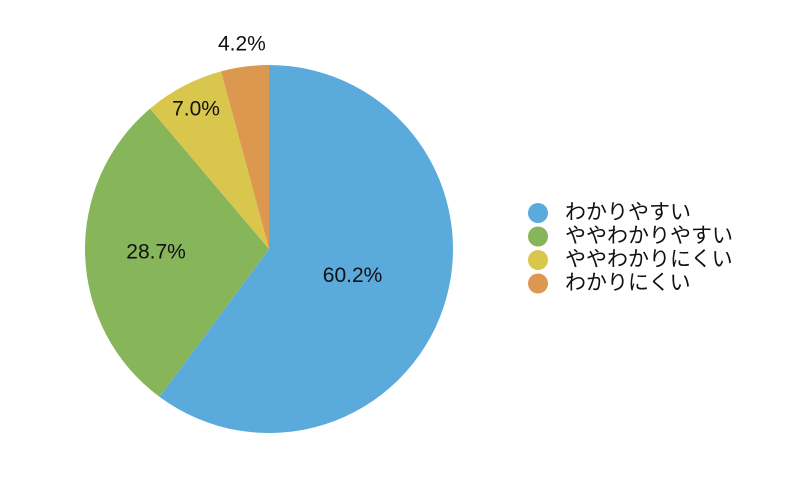 Image resolution: width=800 pixels, height=500 pixels. What do you see at coordinates (196, 109) in the screenshot?
I see `data-label-2: 7.0%` at bounding box center [196, 109].